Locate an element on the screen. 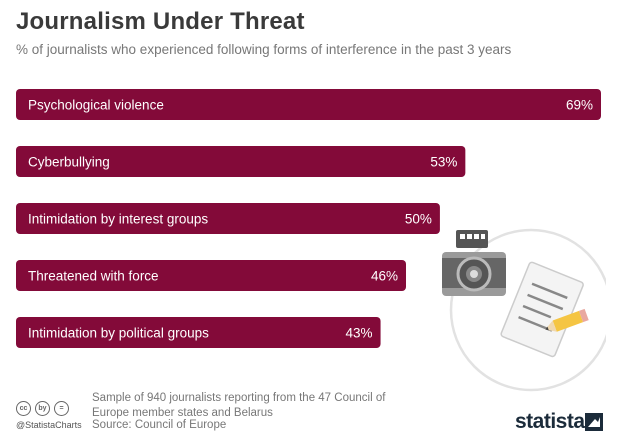 The image size is (618, 440). license-icons: cc by = is located at coordinates (42, 408).